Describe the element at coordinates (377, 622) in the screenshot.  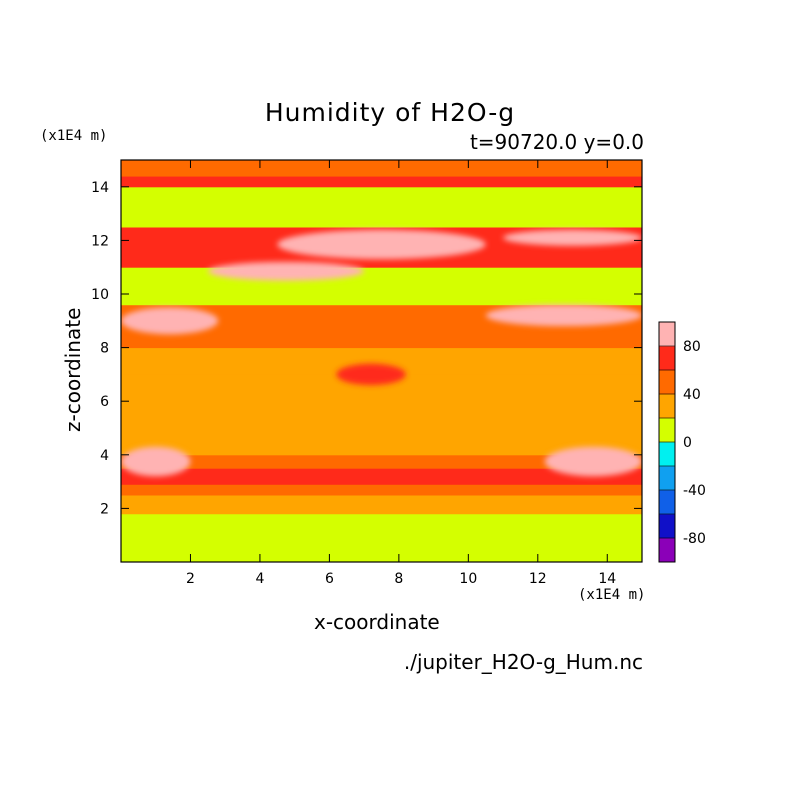
I see `x-axis-label: x-coordinate` at that location.